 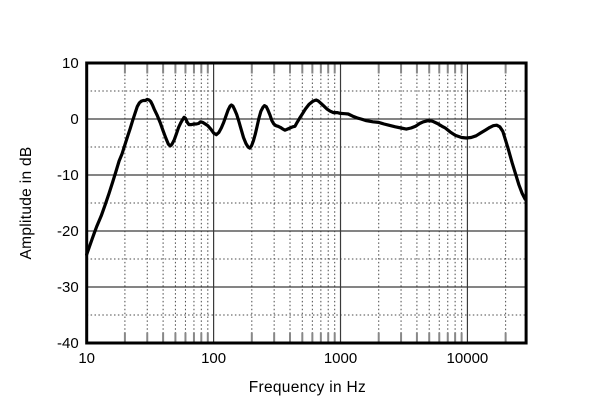 I want to click on x-tick-label: 10000, so click(x=468, y=358).